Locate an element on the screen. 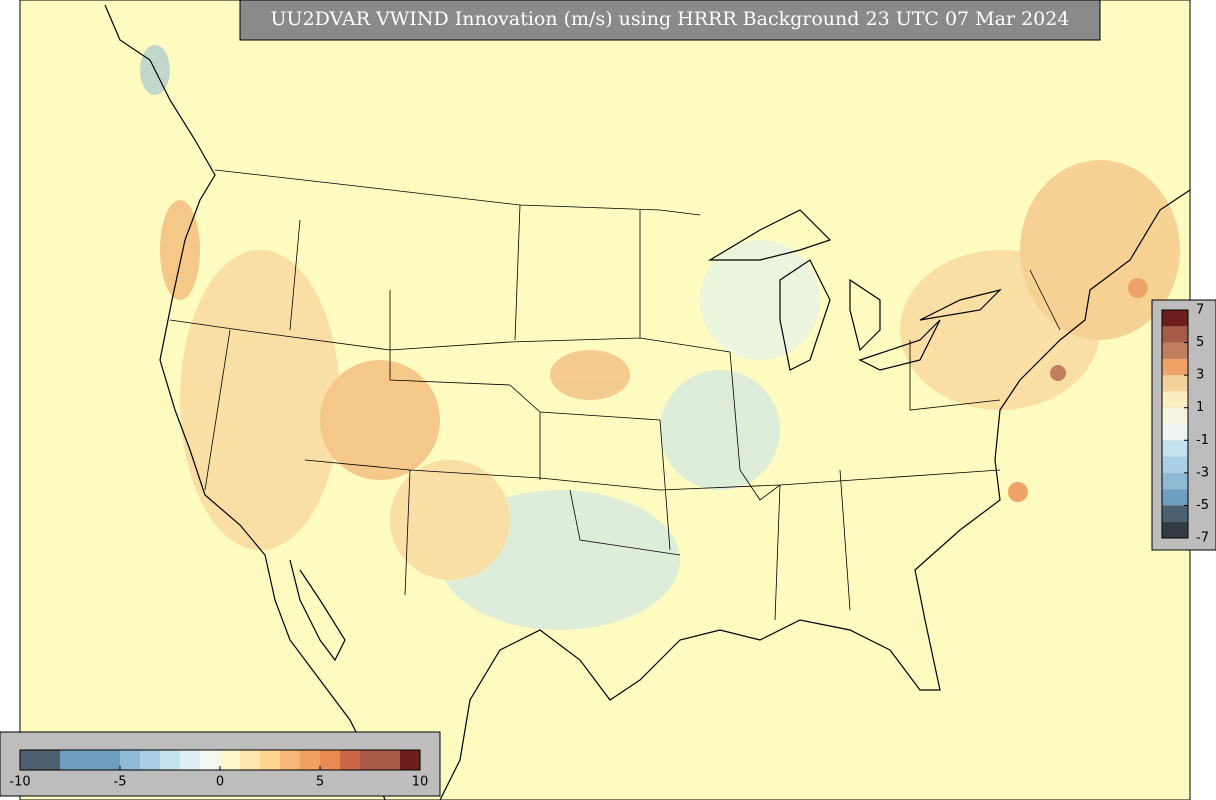 The width and height of the screenshot is (1216, 800). colorbar-tick-label: 7 is located at coordinates (1200, 310).